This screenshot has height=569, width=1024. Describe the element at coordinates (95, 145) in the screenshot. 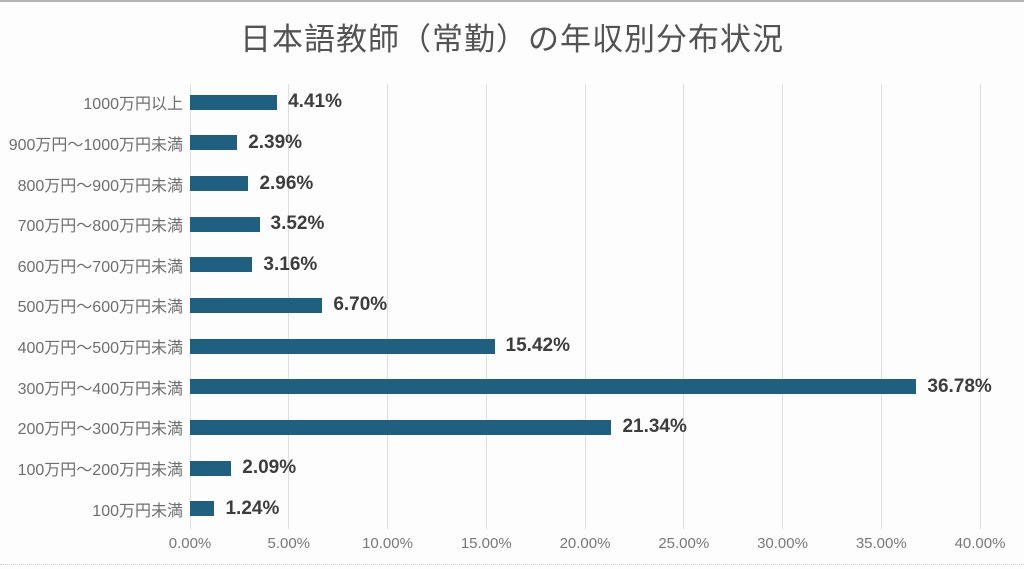

I see `category-label: 900万円～1000万円未満` at that location.